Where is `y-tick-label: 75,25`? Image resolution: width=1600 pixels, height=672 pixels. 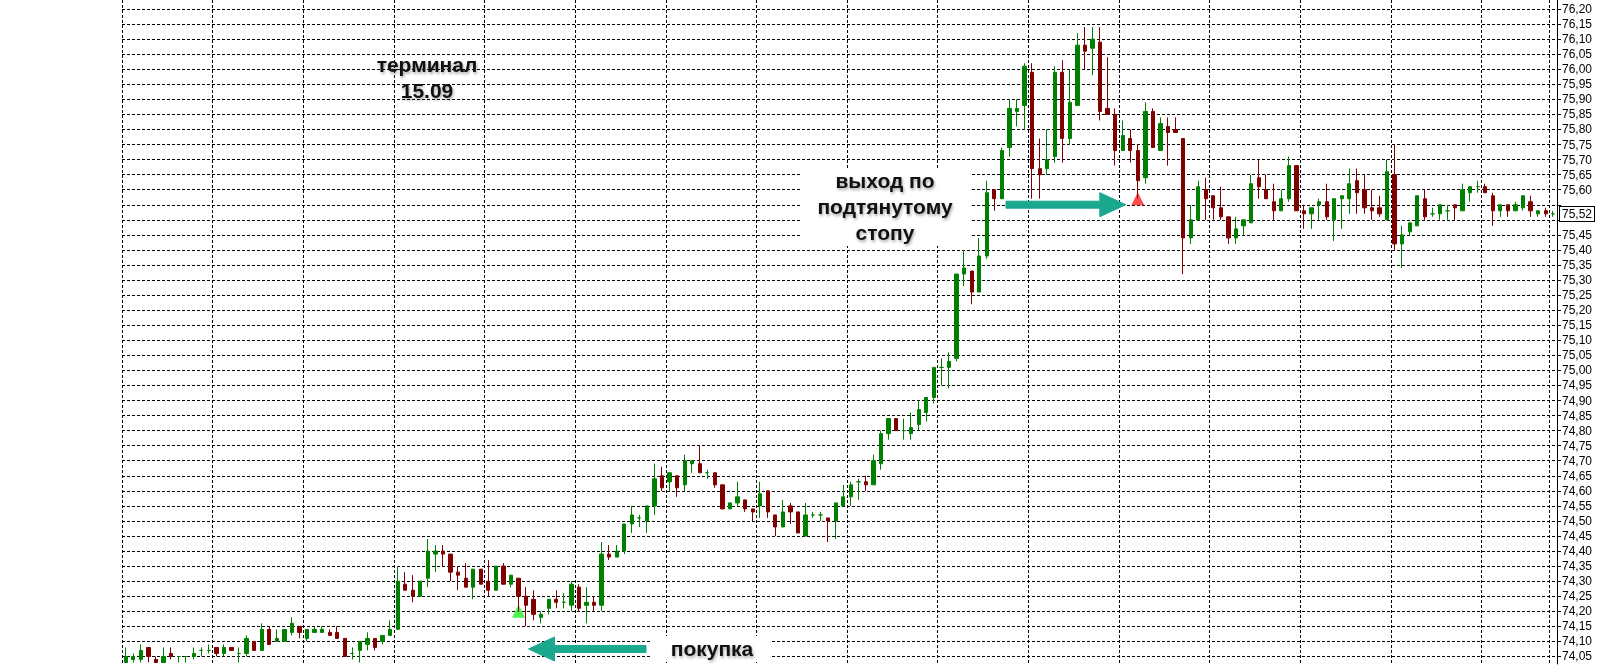 y-tick-label: 75,25 is located at coordinates (1577, 295).